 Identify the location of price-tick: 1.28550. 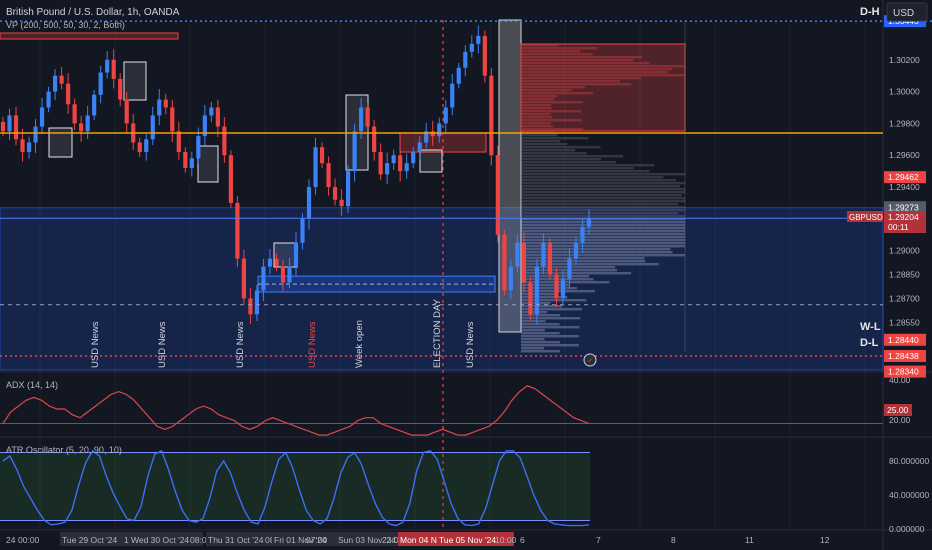
(904, 322).